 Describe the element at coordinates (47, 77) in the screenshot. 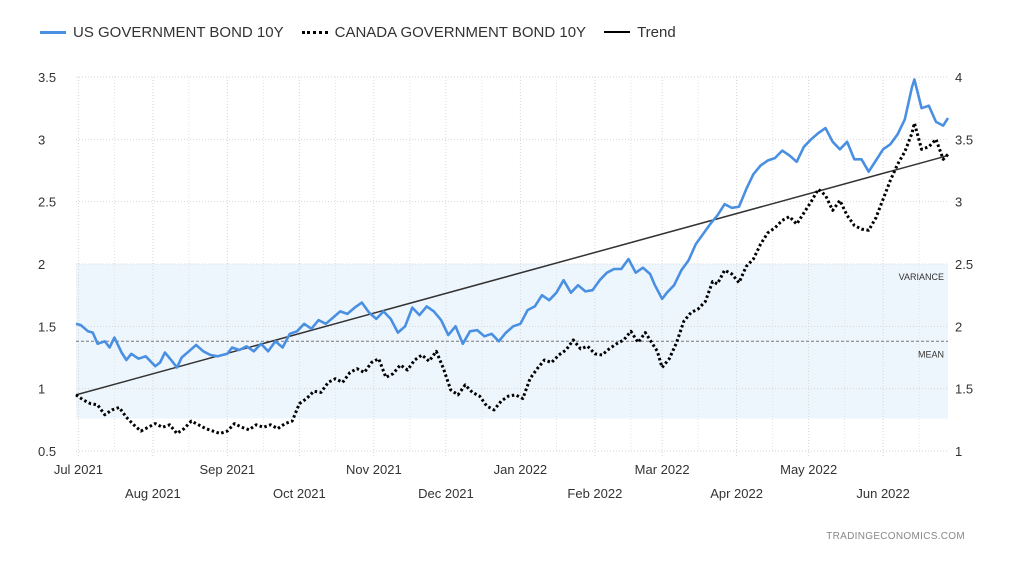

I see `y-left-tick-label: 3.5` at that location.